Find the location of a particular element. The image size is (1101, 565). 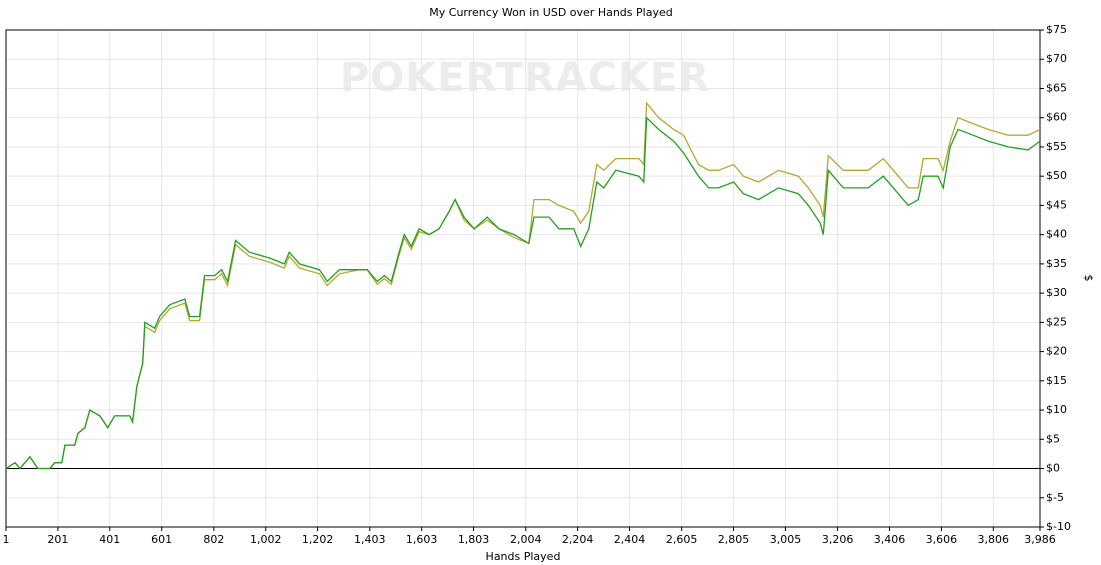

x-tick-label: 3,005 is located at coordinates (786, 539).